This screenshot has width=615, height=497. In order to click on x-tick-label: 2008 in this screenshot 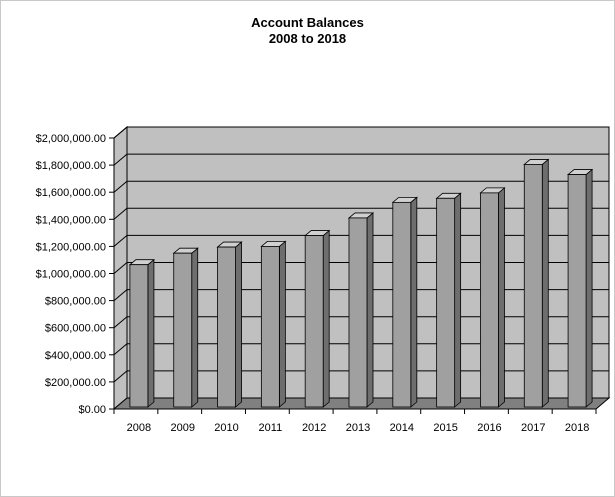, I will do `click(139, 428)`.